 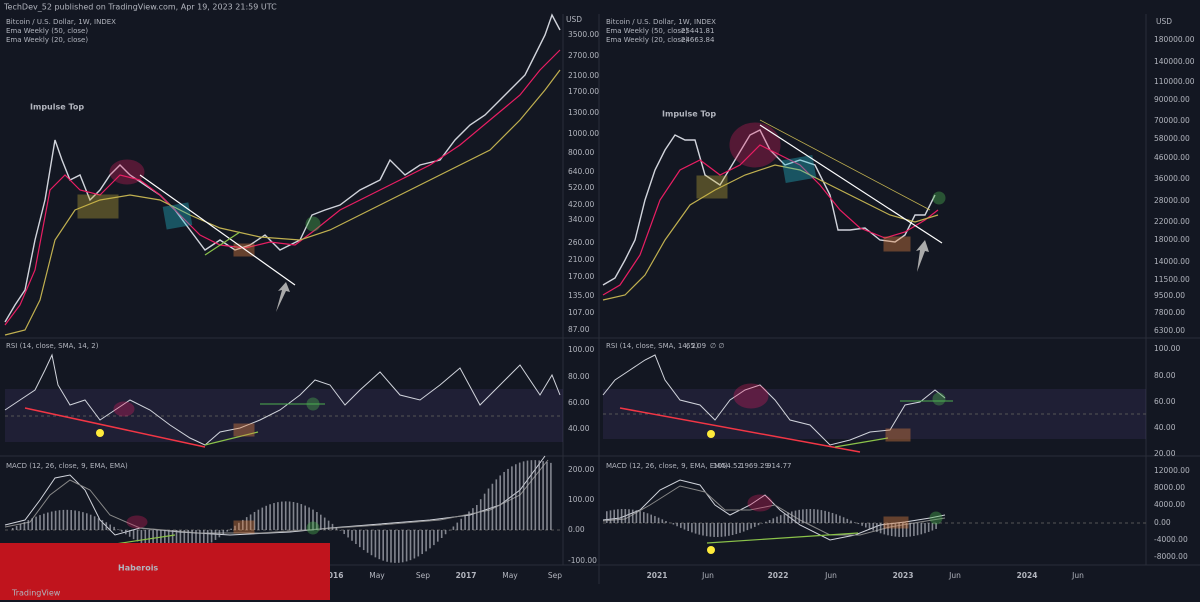 What do you see at coordinates (581, 187) in the screenshot?
I see `price-tick: 520.00` at bounding box center [581, 187].